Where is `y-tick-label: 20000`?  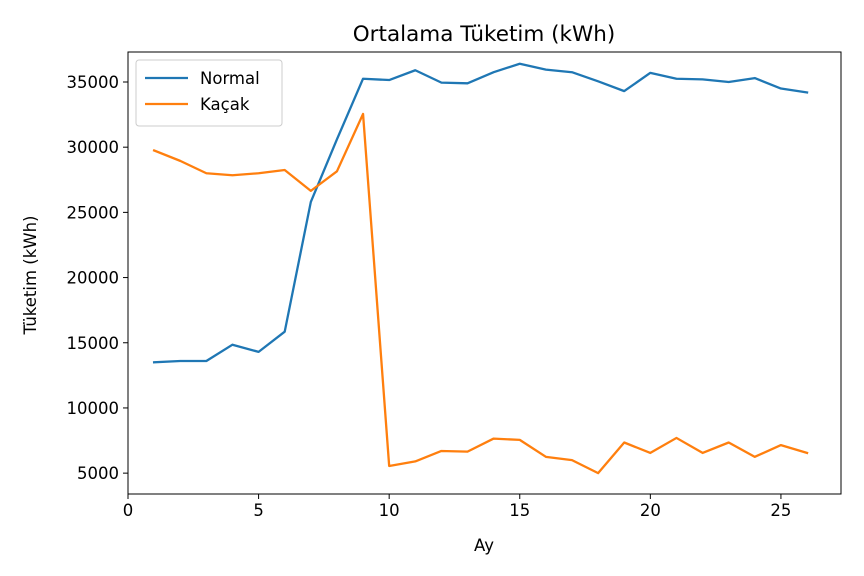
y-tick-label: 20000 is located at coordinates (93, 278).